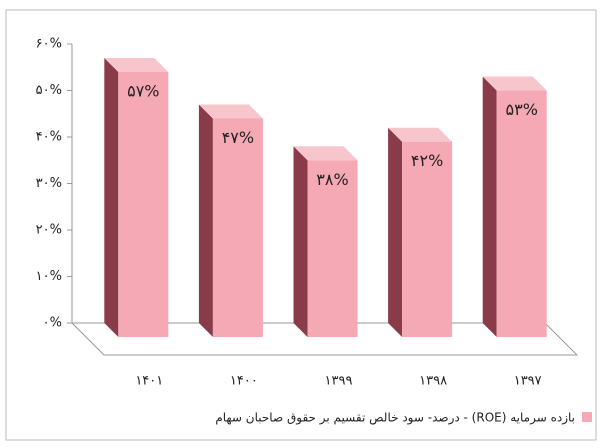 This screenshot has width=603, height=448. Describe the element at coordinates (49, 183) in the screenshot. I see `y-tick-label: ۳۰%` at that location.